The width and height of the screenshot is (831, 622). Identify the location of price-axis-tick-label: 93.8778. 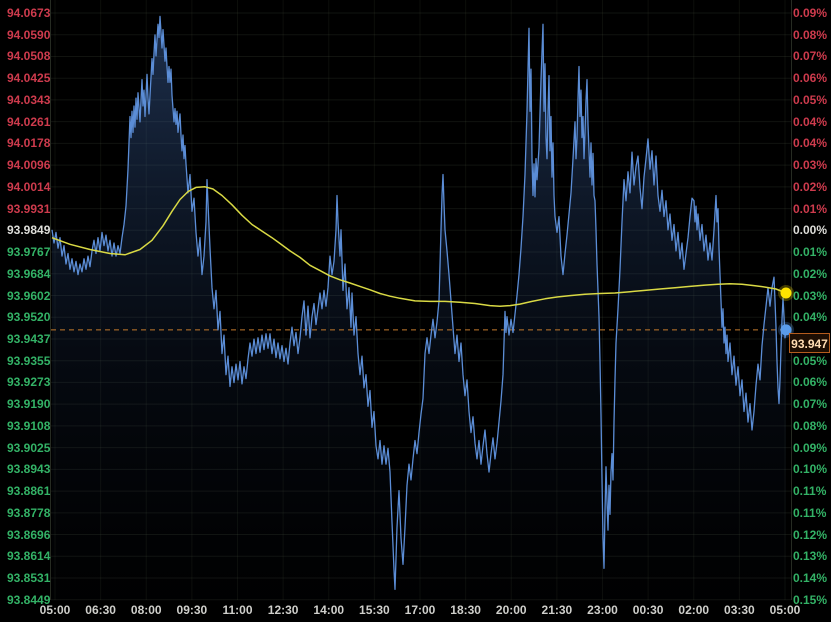
(29, 512).